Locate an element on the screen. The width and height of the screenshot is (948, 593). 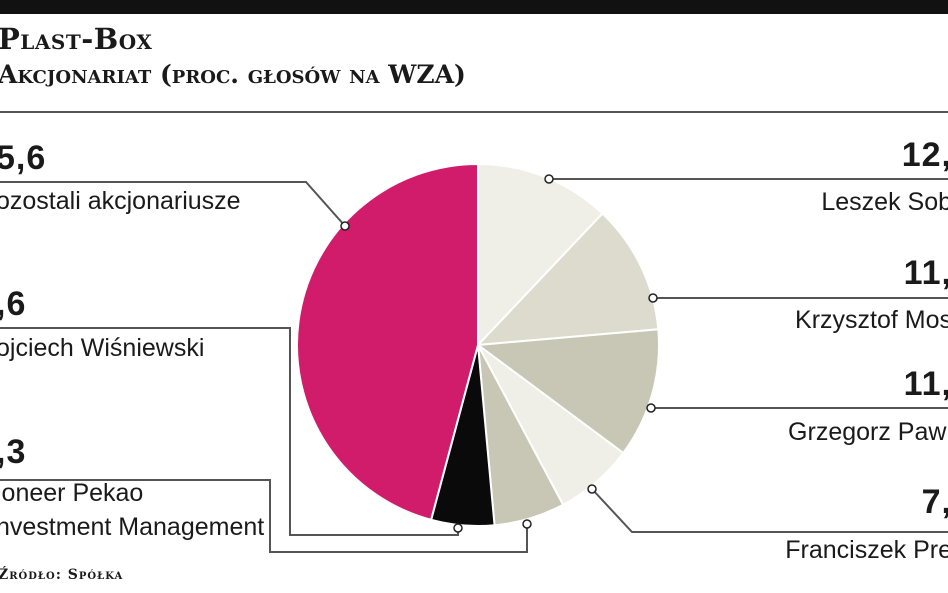
slice-value-pozostali: 5,6 is located at coordinates (23, 158).